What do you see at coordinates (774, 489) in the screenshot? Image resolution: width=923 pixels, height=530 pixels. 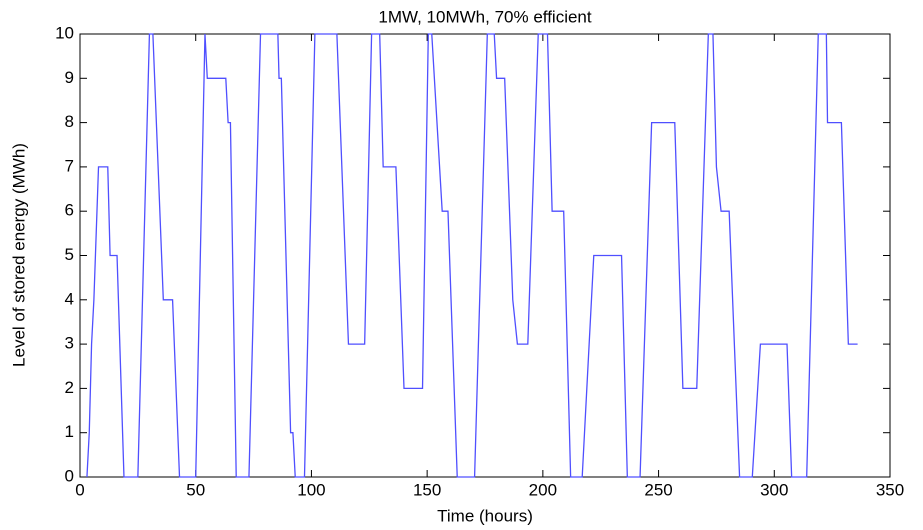 I see `x-tick-label: 300` at bounding box center [774, 489].